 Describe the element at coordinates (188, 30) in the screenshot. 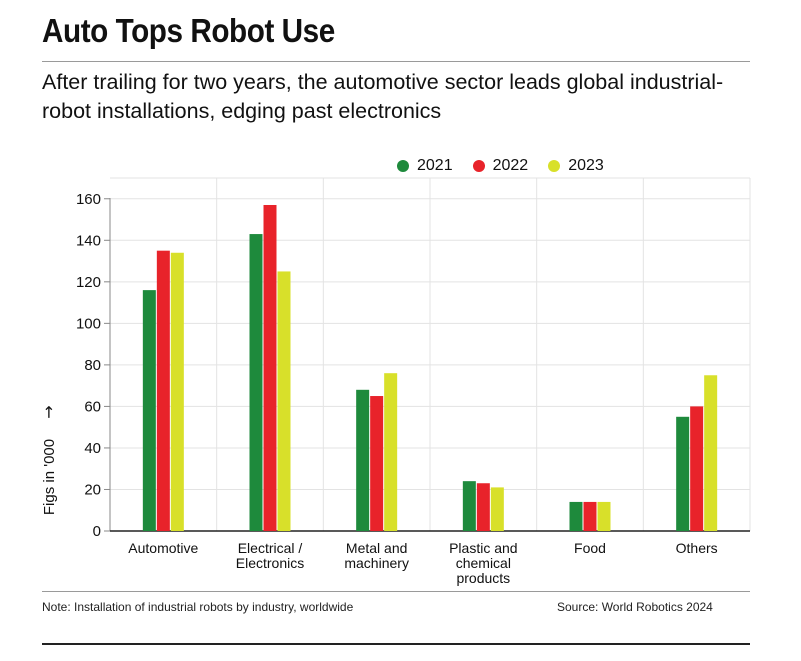

I see `chart-title: Auto Tops Robot Use` at that location.